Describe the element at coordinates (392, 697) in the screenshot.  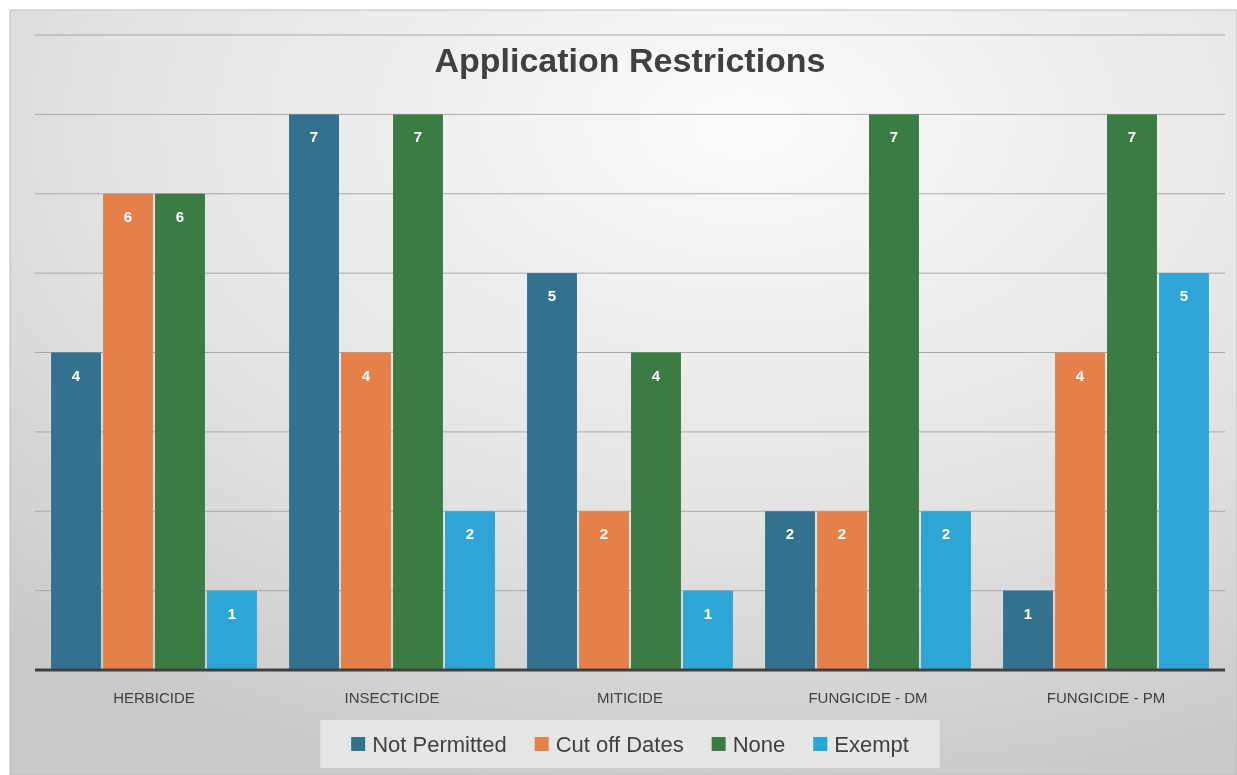
I see `x-tick-label: INSECTICIDE` at that location.